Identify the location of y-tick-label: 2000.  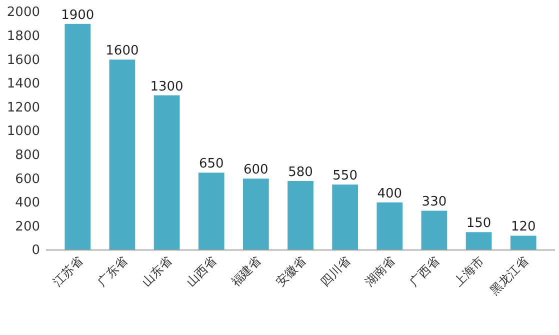
(23, 12).